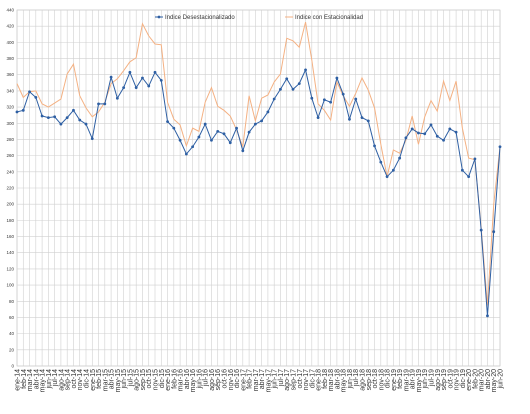 Image resolution: width=530 pixels, height=414 pixels. What do you see at coordinates (80, 380) in the screenshot?
I see `x-tick-label: nov-14` at bounding box center [80, 380].